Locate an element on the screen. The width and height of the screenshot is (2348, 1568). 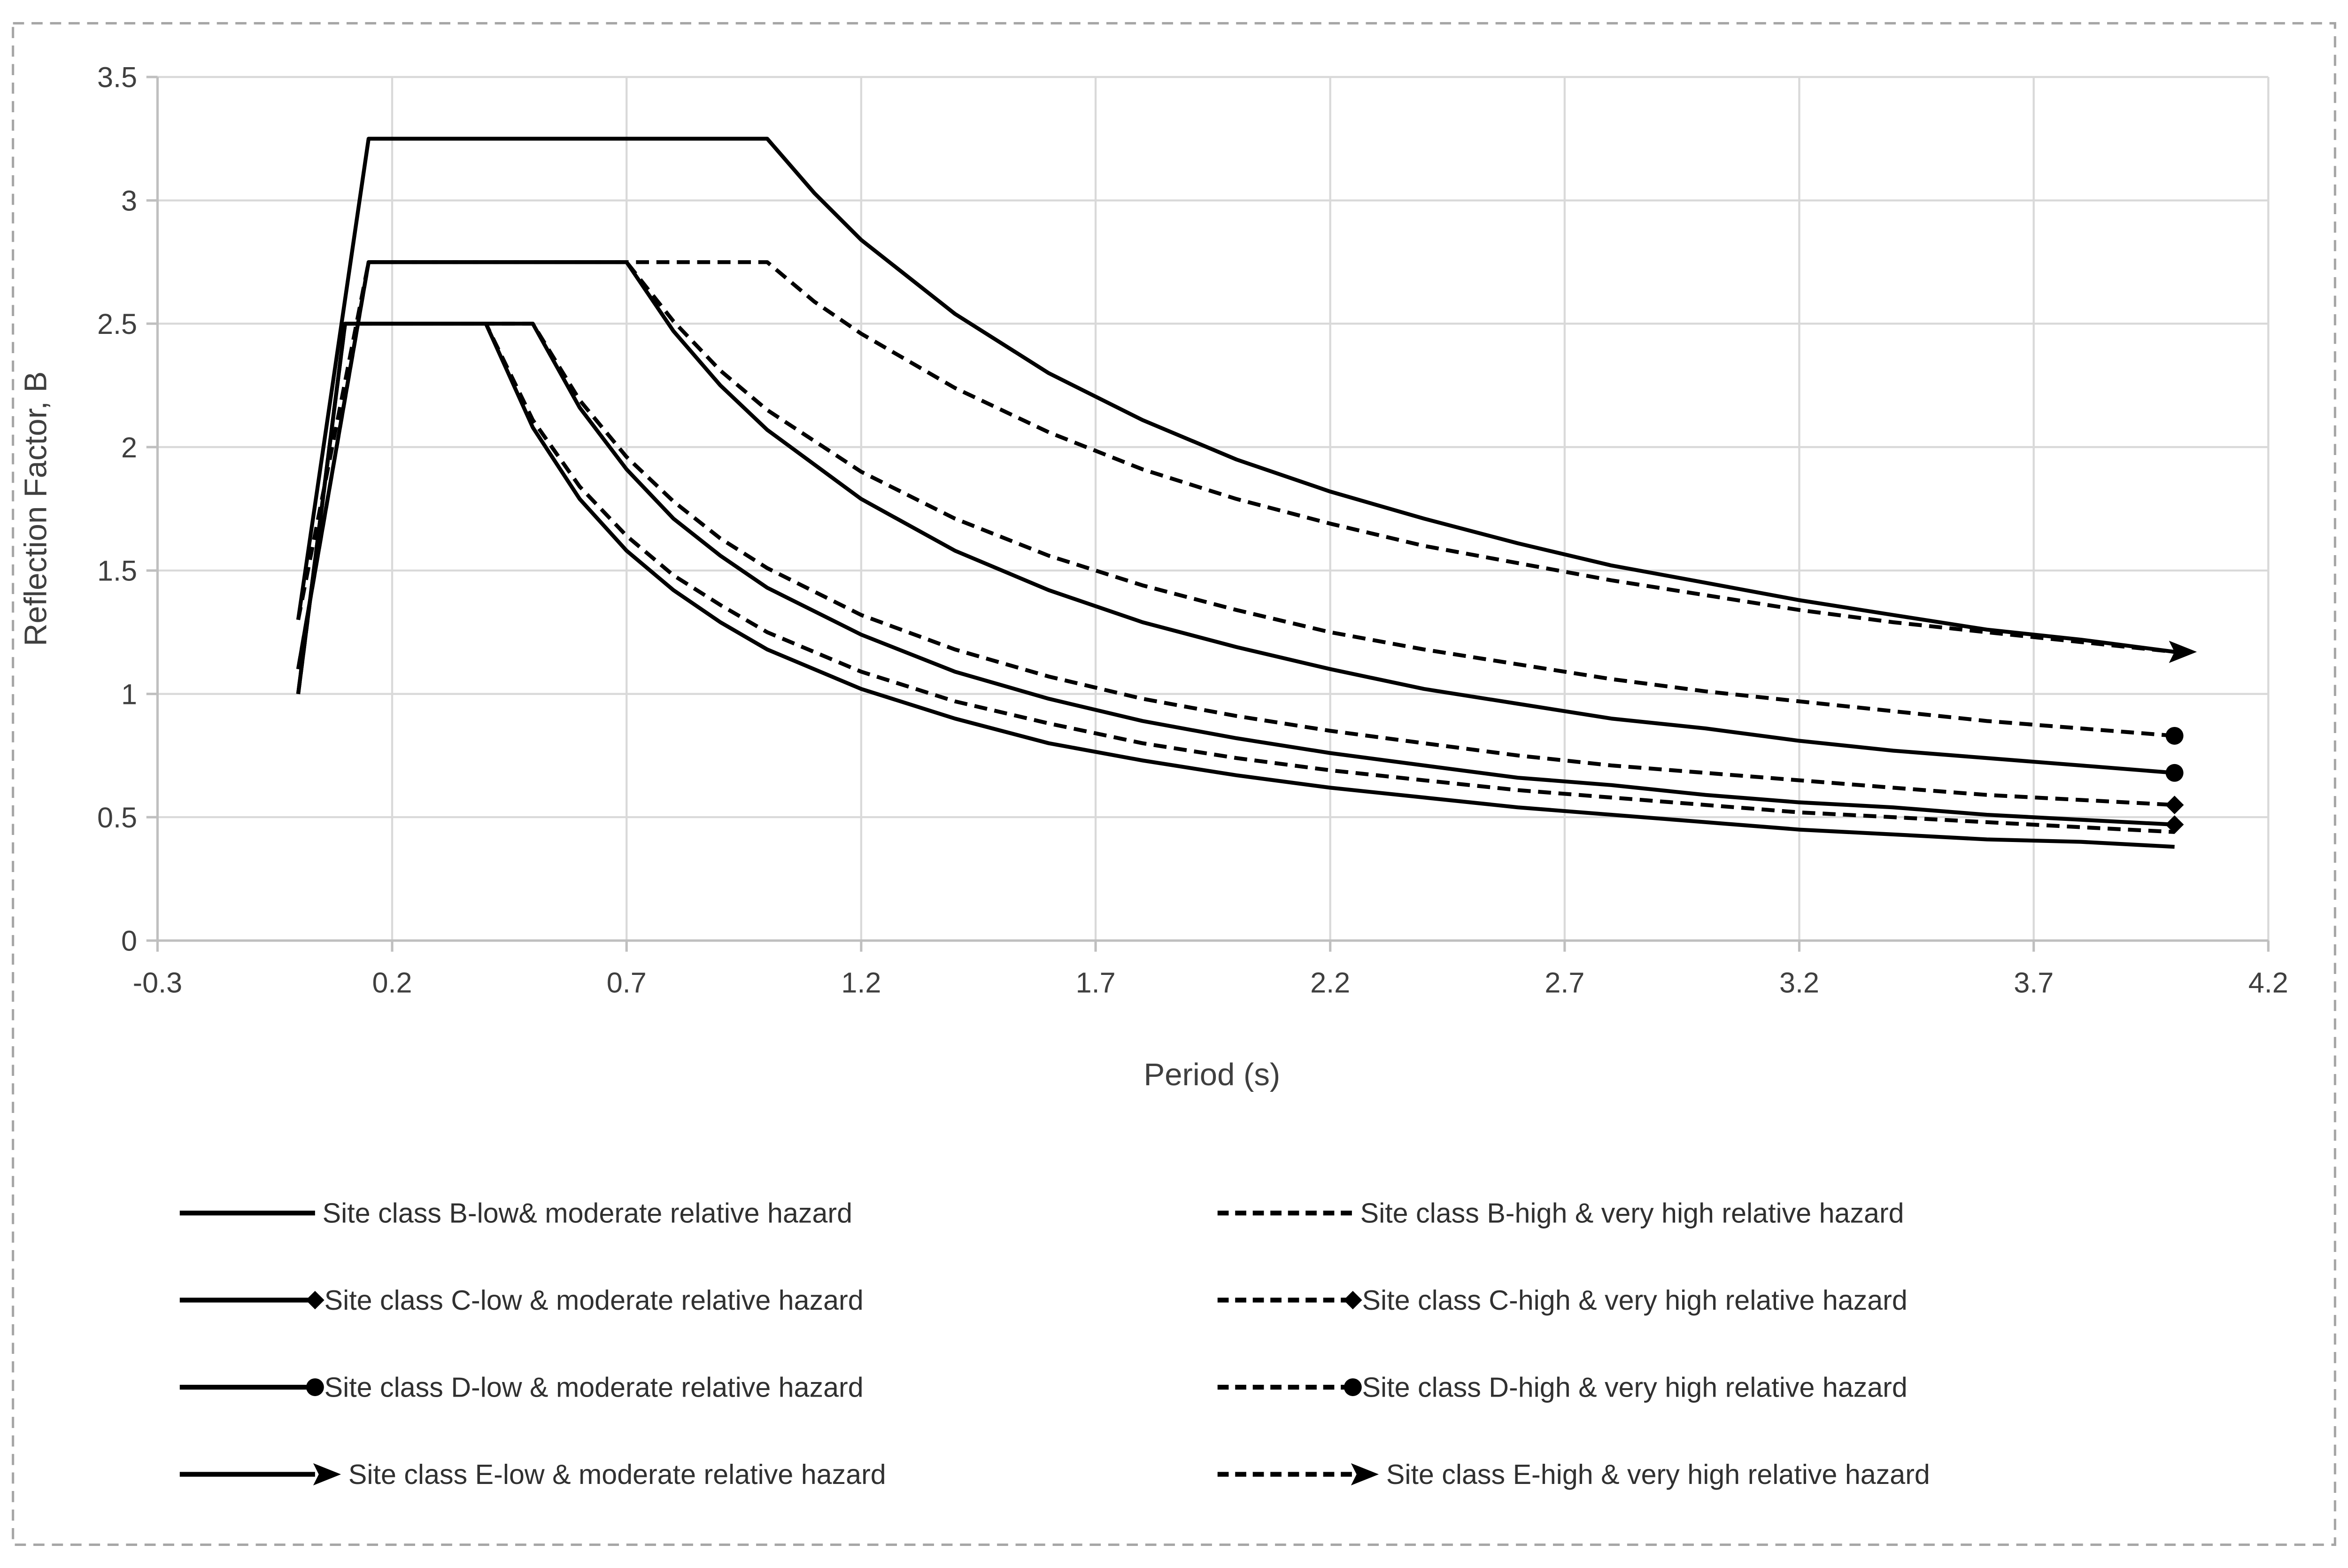
x-tick-label: 2.7 is located at coordinates (1564, 982).